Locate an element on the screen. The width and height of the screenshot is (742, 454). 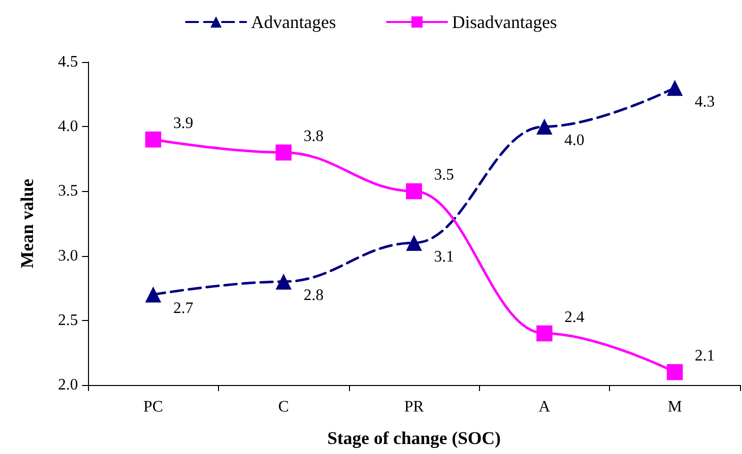
data-label: 3.8 is located at coordinates (314, 136).